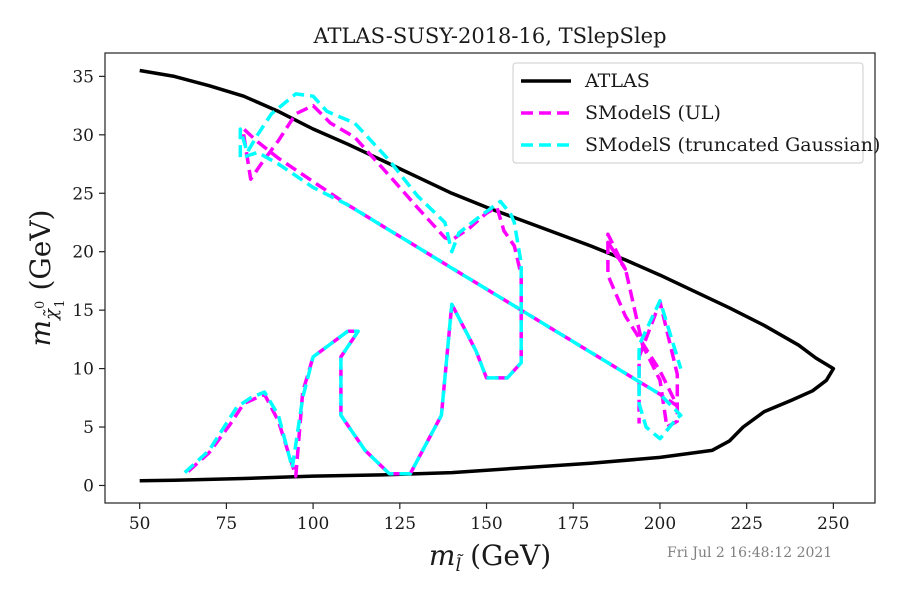  I want to click on x-tick-label: 175, so click(573, 524).